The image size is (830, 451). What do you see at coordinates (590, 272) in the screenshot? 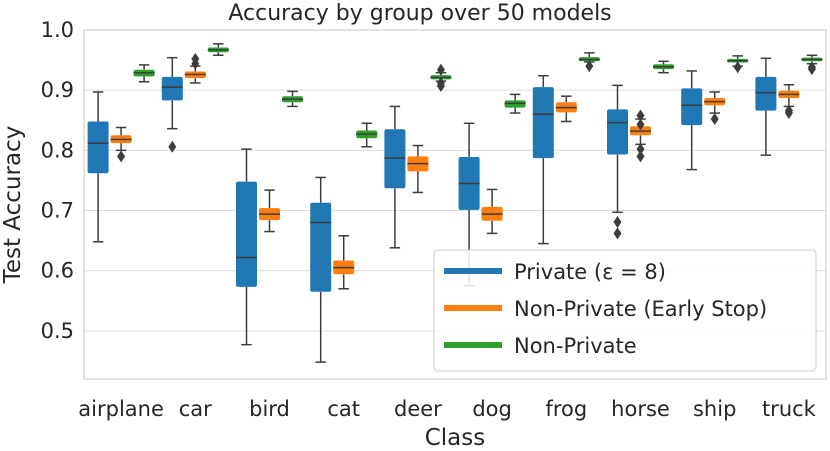
I see `legend-label: Private (ε = 8)` at bounding box center [590, 272].